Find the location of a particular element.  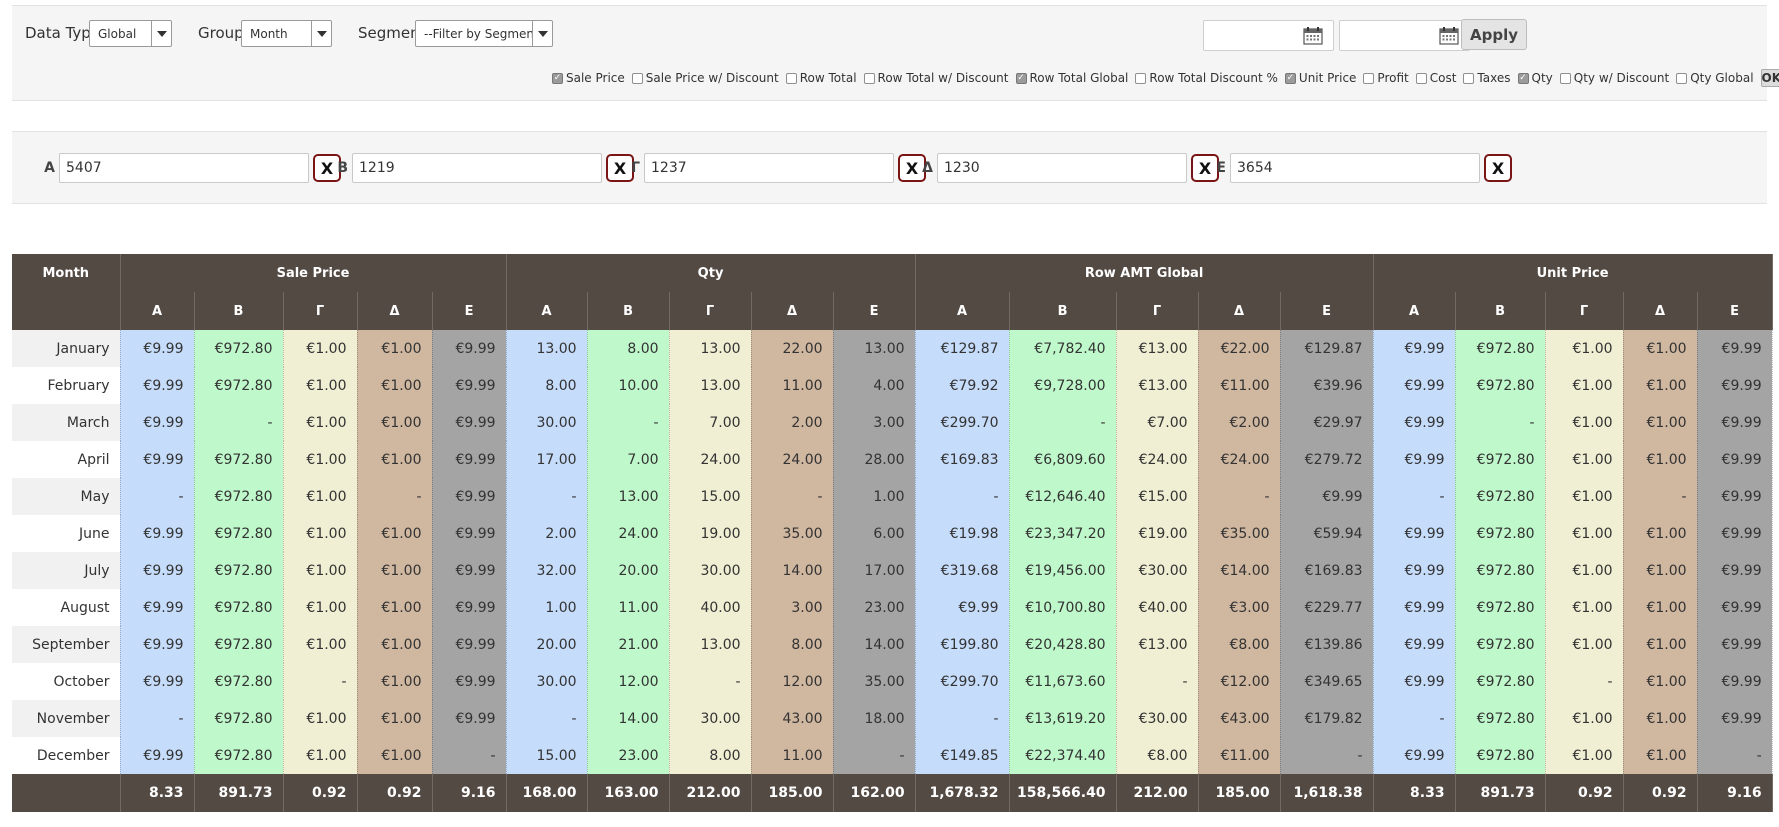

value-cell: €11.00 is located at coordinates (1239, 385).